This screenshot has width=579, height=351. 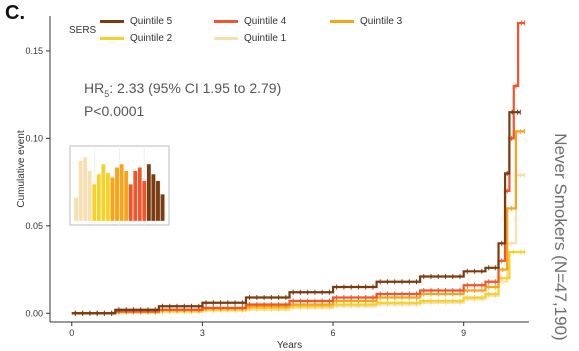 What do you see at coordinates (298, 282) in the screenshot?
I see `series-line-quintile2` at bounding box center [298, 282].